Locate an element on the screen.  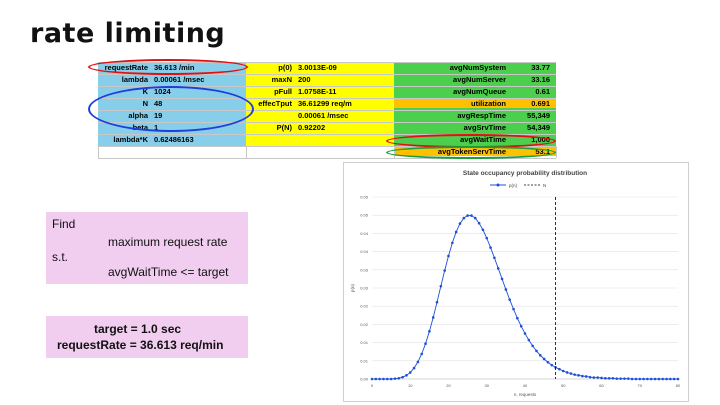
y-tick-label: 0.00 is located at coordinates (364, 379).